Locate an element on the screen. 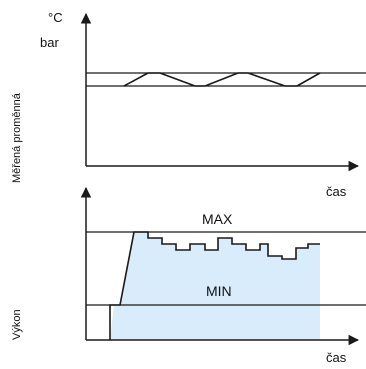 Image resolution: width=366 pixels, height=369 pixels. max-label: MAX is located at coordinates (217, 219).